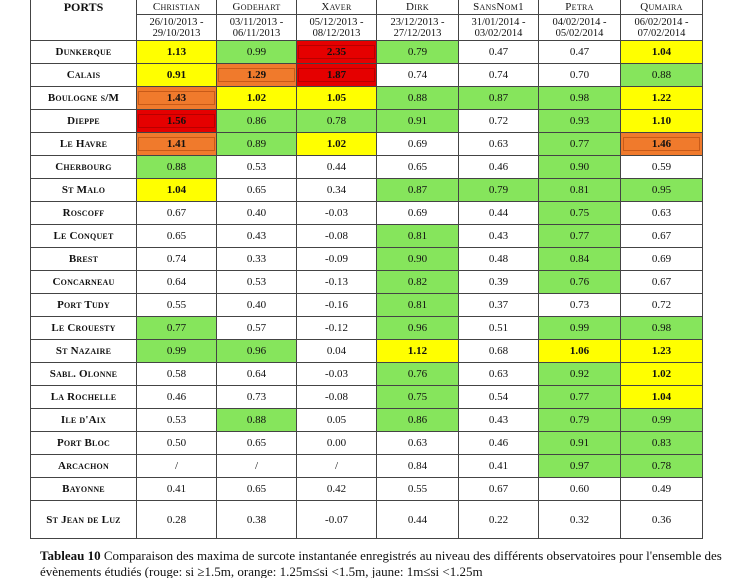 The height and width of the screenshot is (578, 747). I want to click on port-name: La Rochelle, so click(83, 397).